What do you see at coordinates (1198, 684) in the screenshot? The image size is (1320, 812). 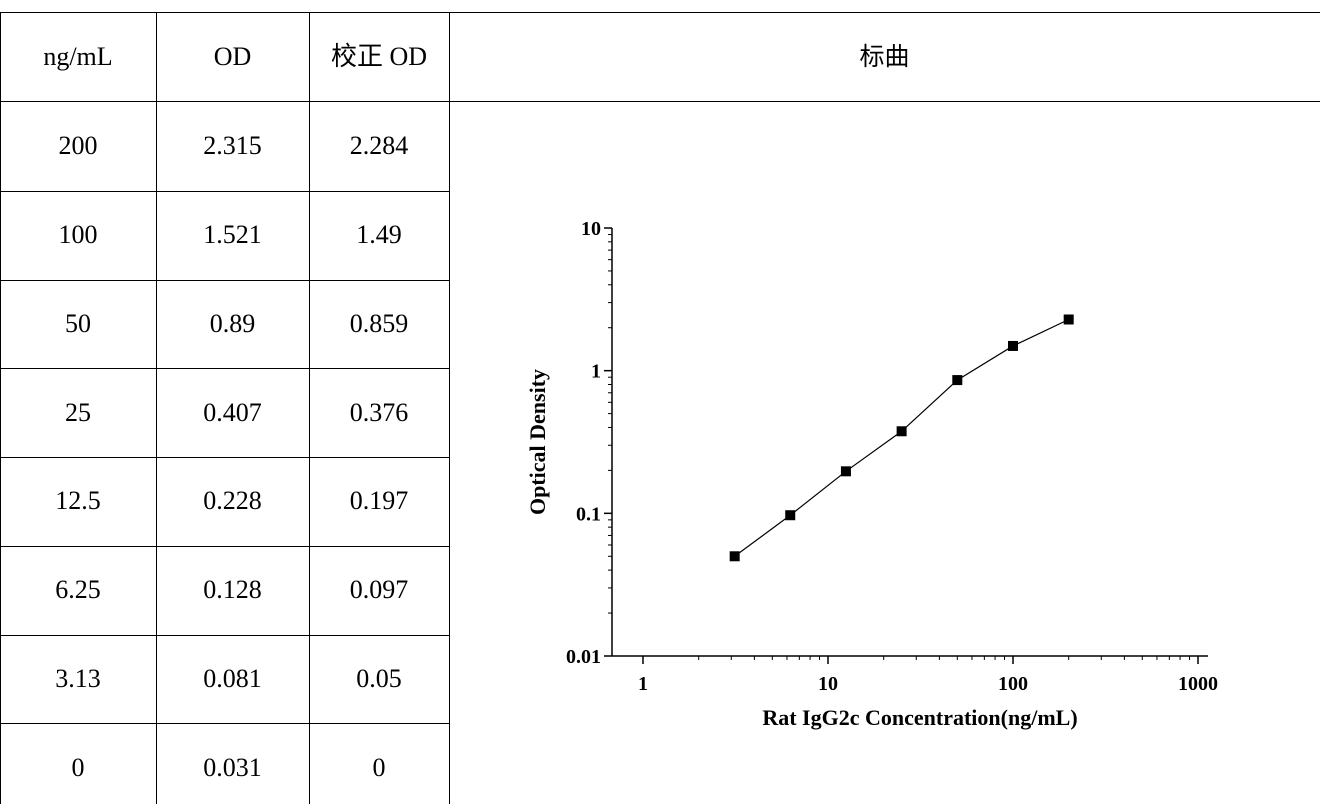 I see `x-tick-label: 1000` at bounding box center [1198, 684].